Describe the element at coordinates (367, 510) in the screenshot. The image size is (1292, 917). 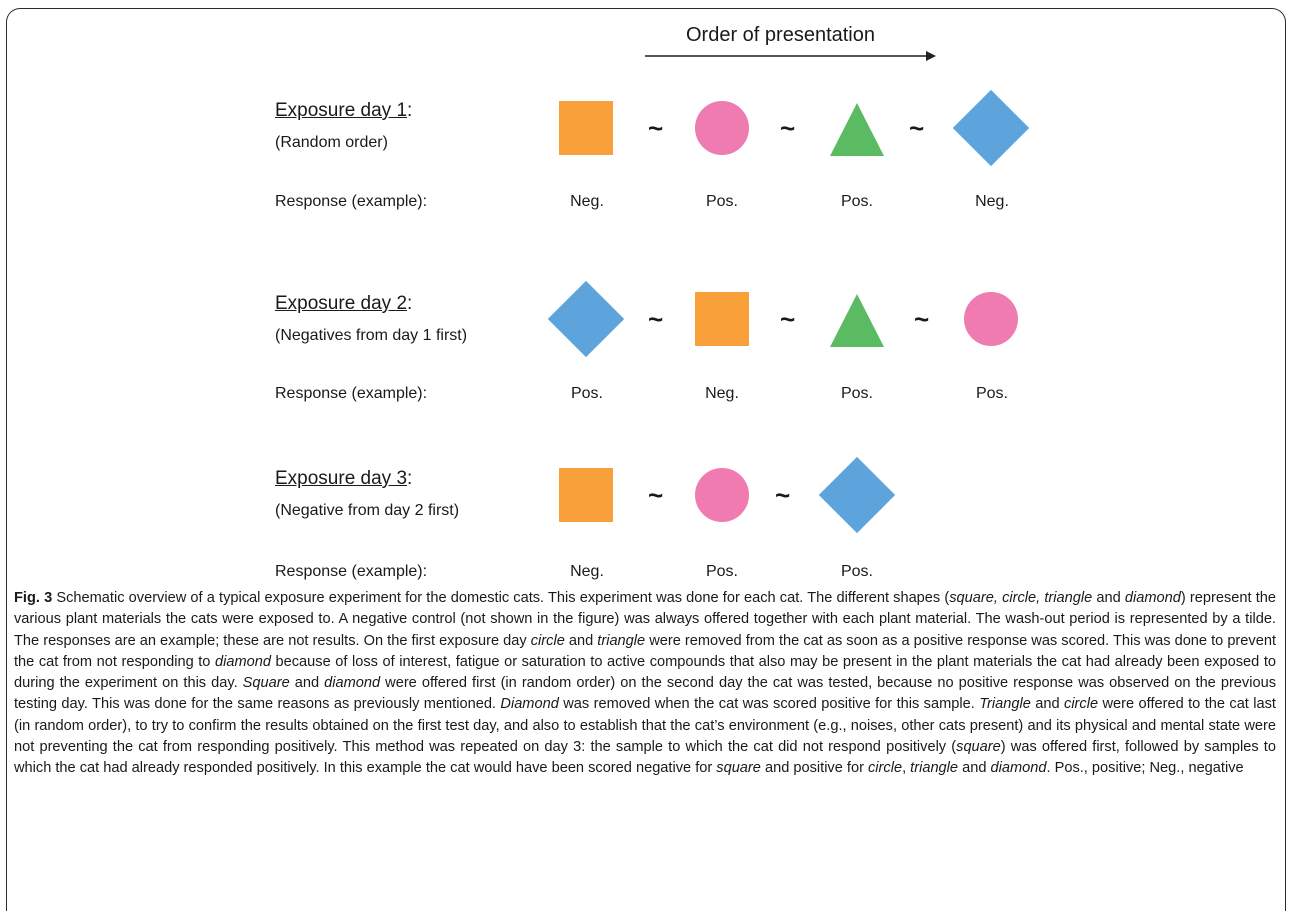
I see `day3-subtitle: (Negative from day 2 first)` at that location.